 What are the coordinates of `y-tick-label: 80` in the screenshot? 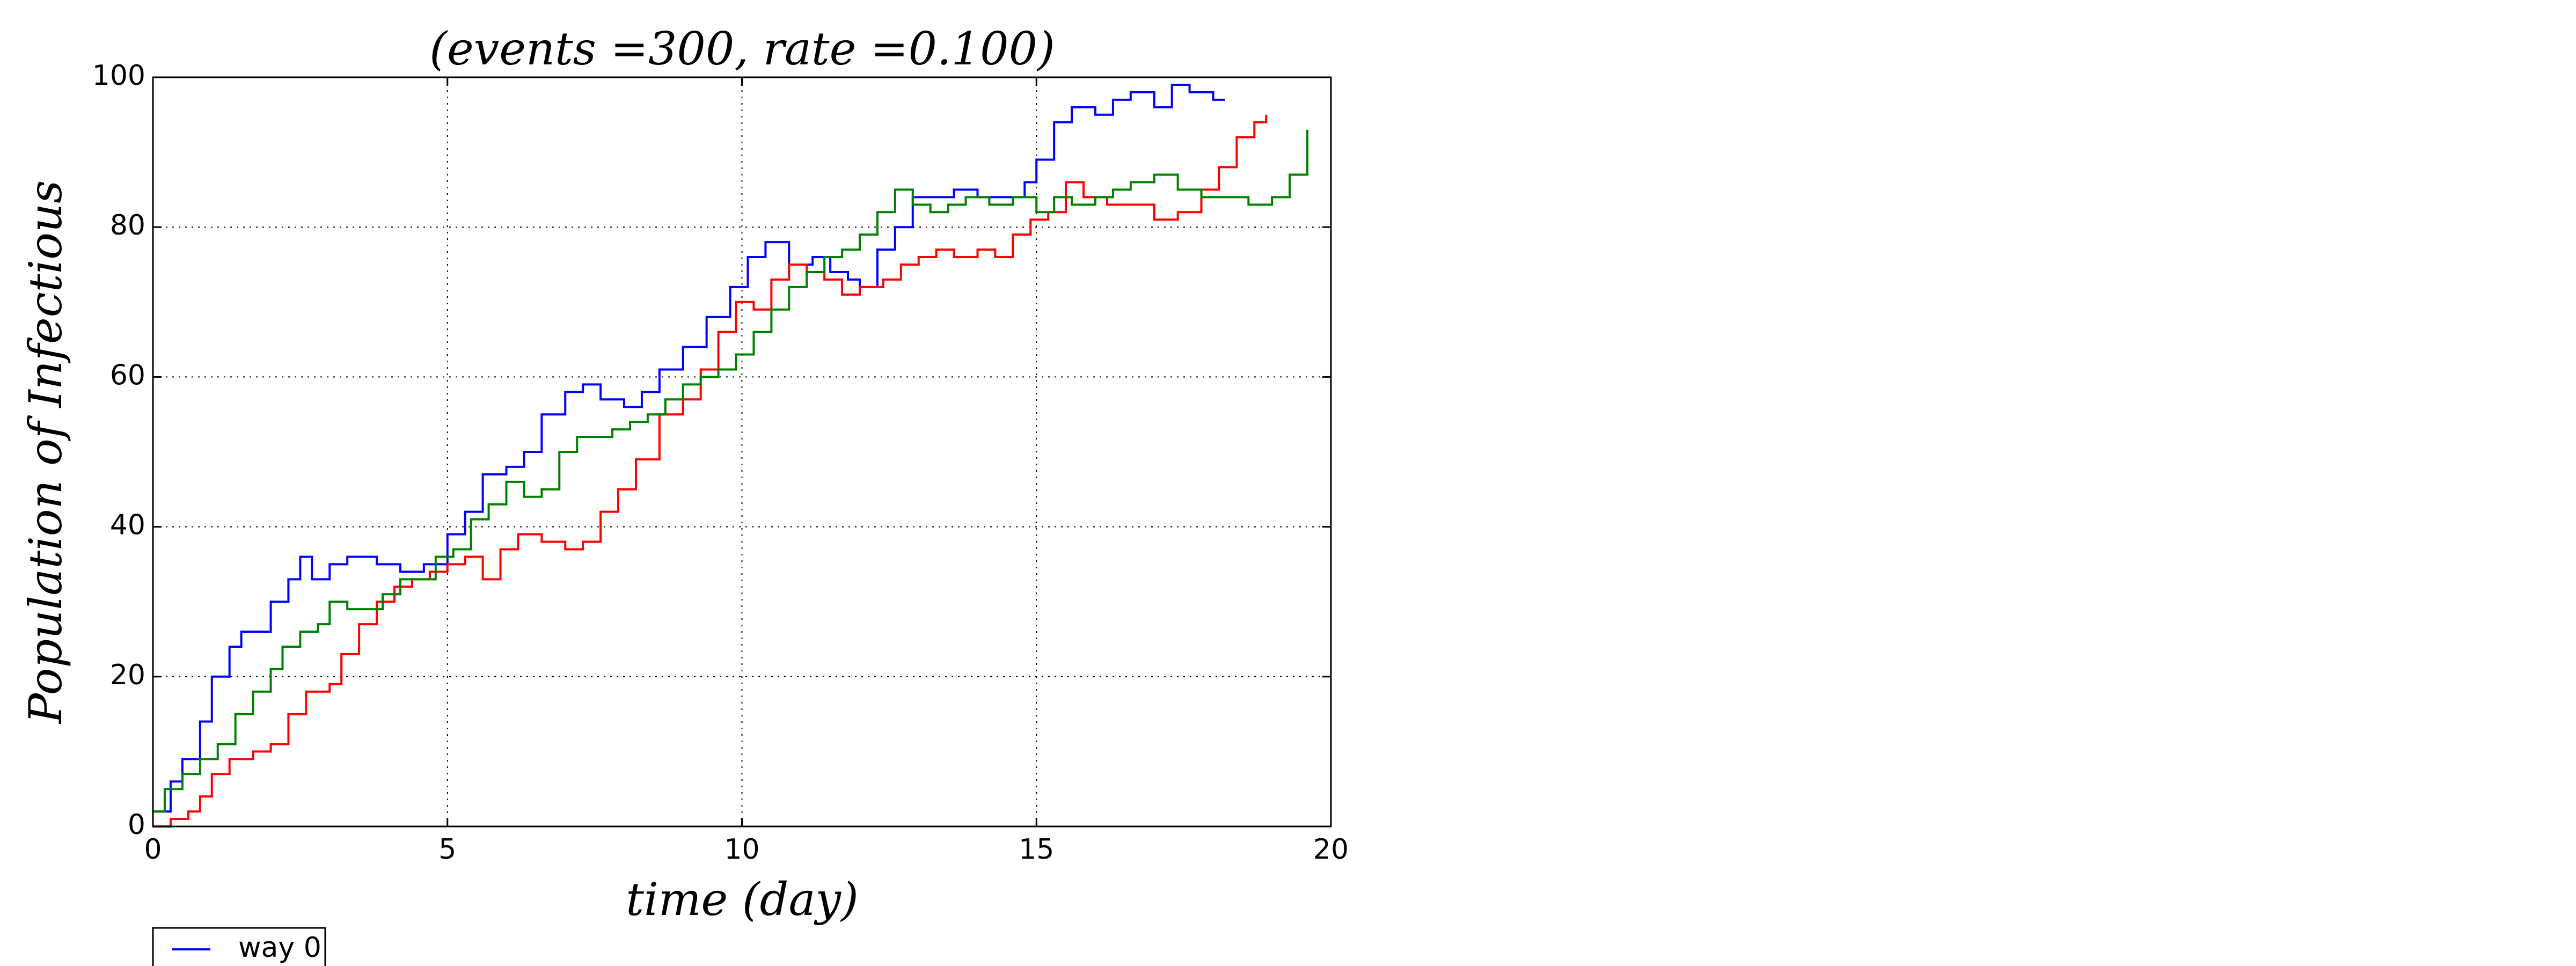 It's located at (127, 225).